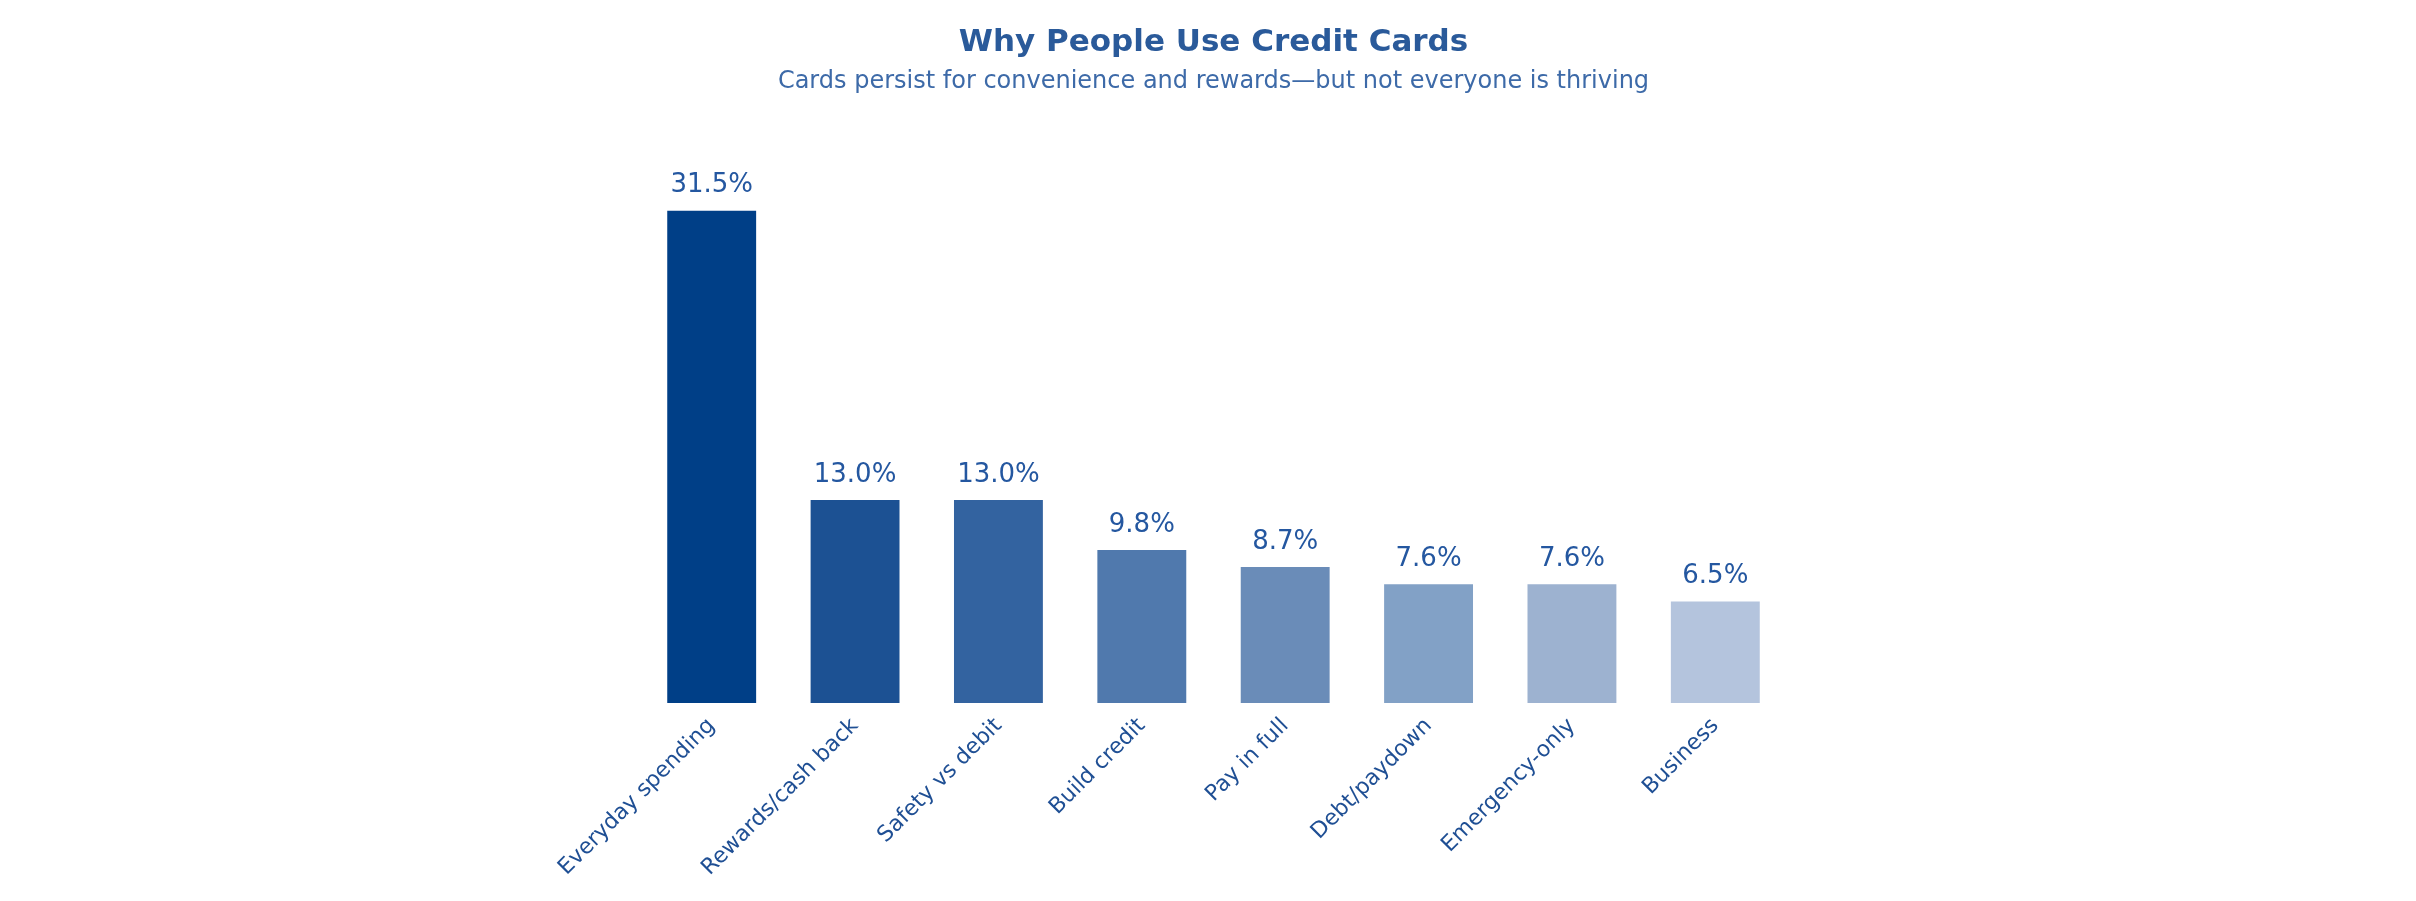 This screenshot has height=901, width=2416. What do you see at coordinates (711, 183) in the screenshot?
I see `data-label: 31.5%` at bounding box center [711, 183].